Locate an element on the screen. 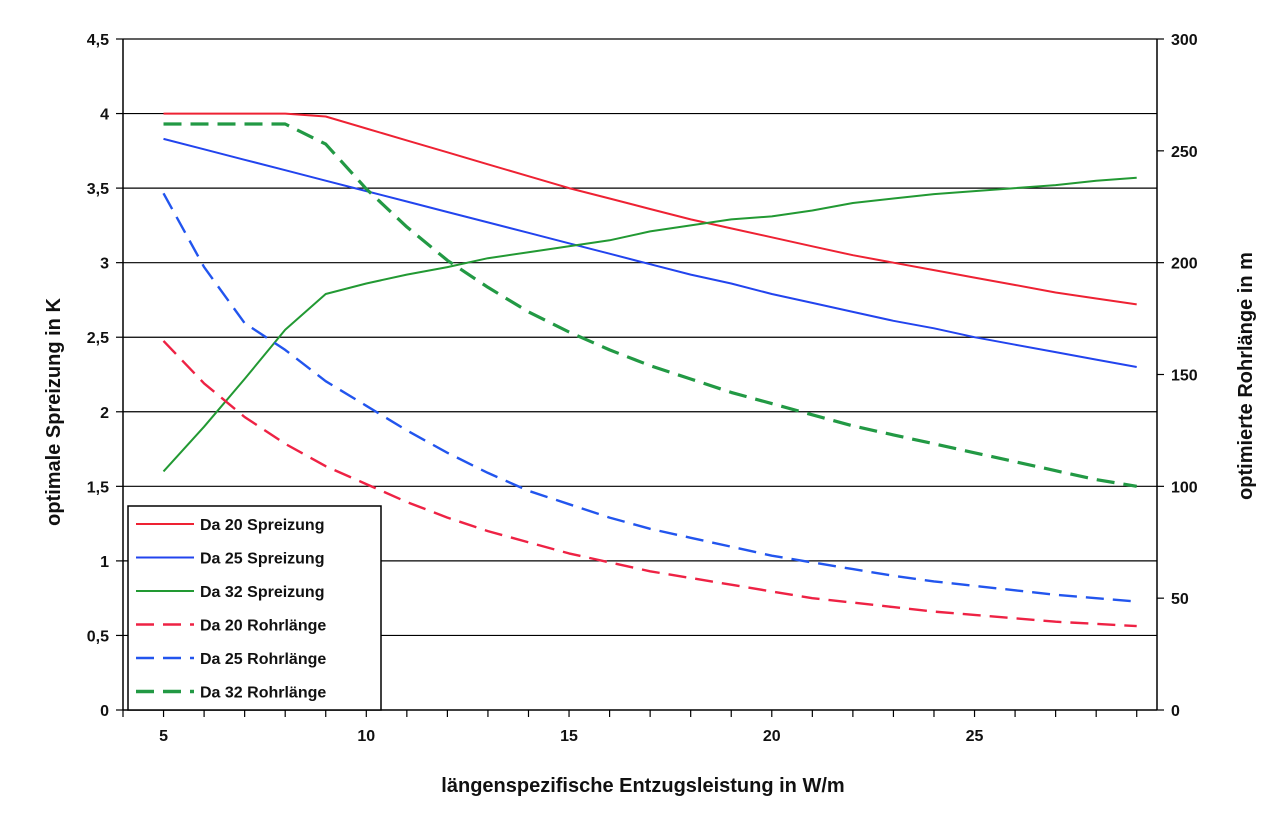 The image size is (1280, 822). y-axis-right-title: optimierte Rohrlänge in m is located at coordinates (1246, 376).